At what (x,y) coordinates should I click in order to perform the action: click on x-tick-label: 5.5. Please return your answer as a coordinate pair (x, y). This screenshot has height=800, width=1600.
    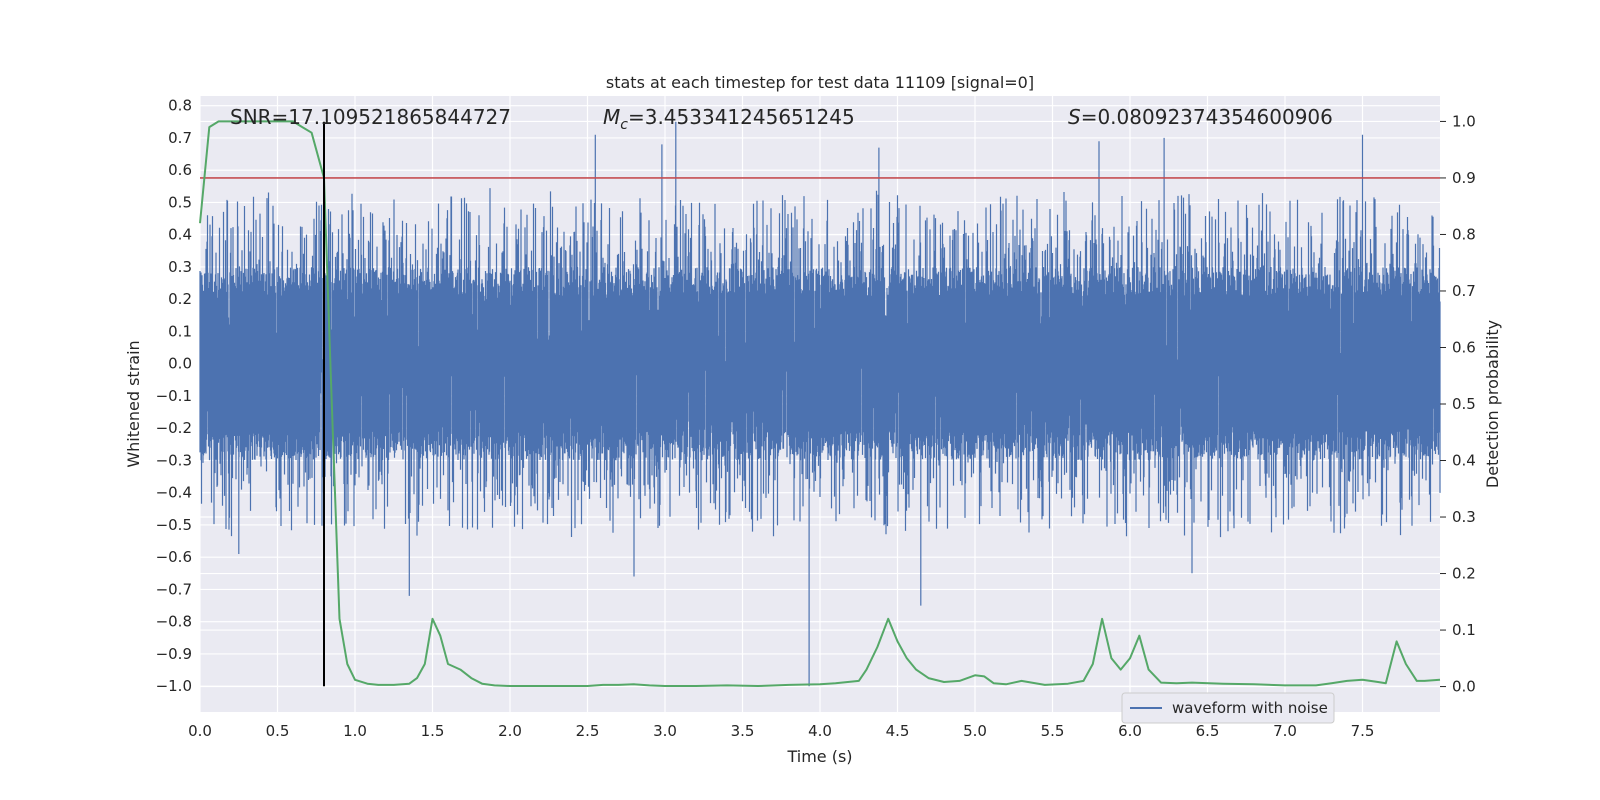
    Looking at the image, I should click on (1053, 731).